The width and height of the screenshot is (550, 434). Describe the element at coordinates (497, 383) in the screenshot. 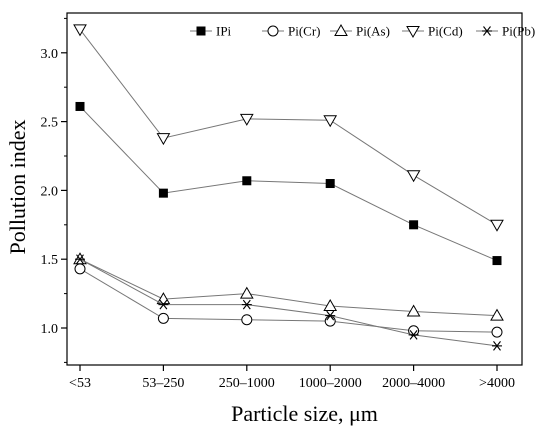

I see `x-tick-label: >4000` at that location.